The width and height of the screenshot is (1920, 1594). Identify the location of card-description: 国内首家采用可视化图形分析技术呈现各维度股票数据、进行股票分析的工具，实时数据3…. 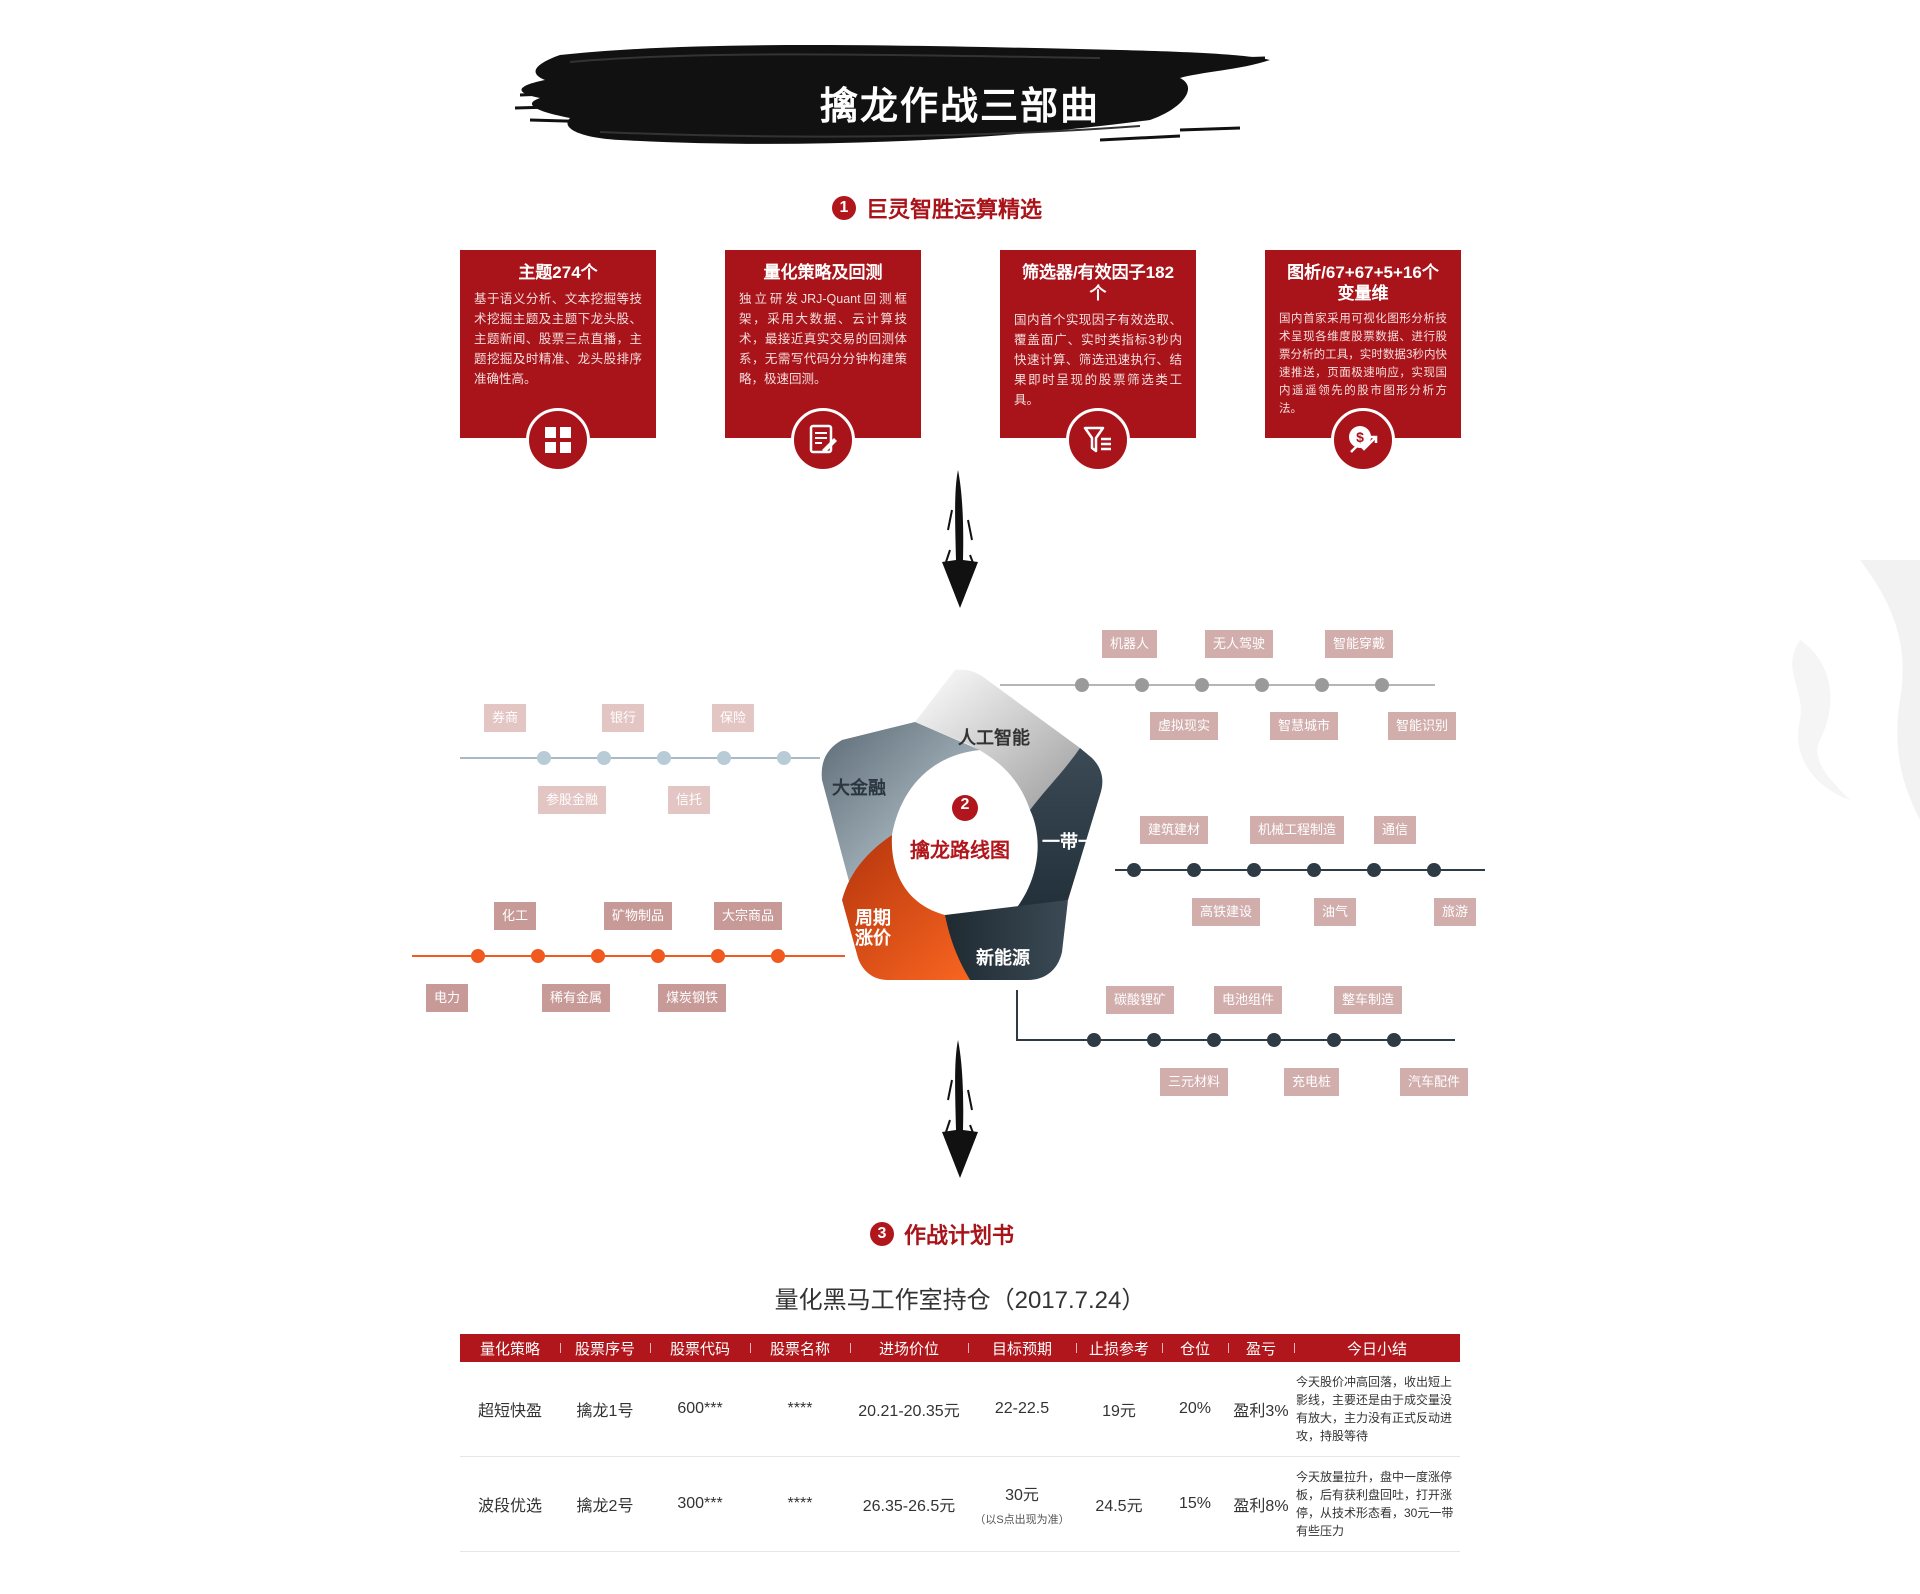
(1363, 364).